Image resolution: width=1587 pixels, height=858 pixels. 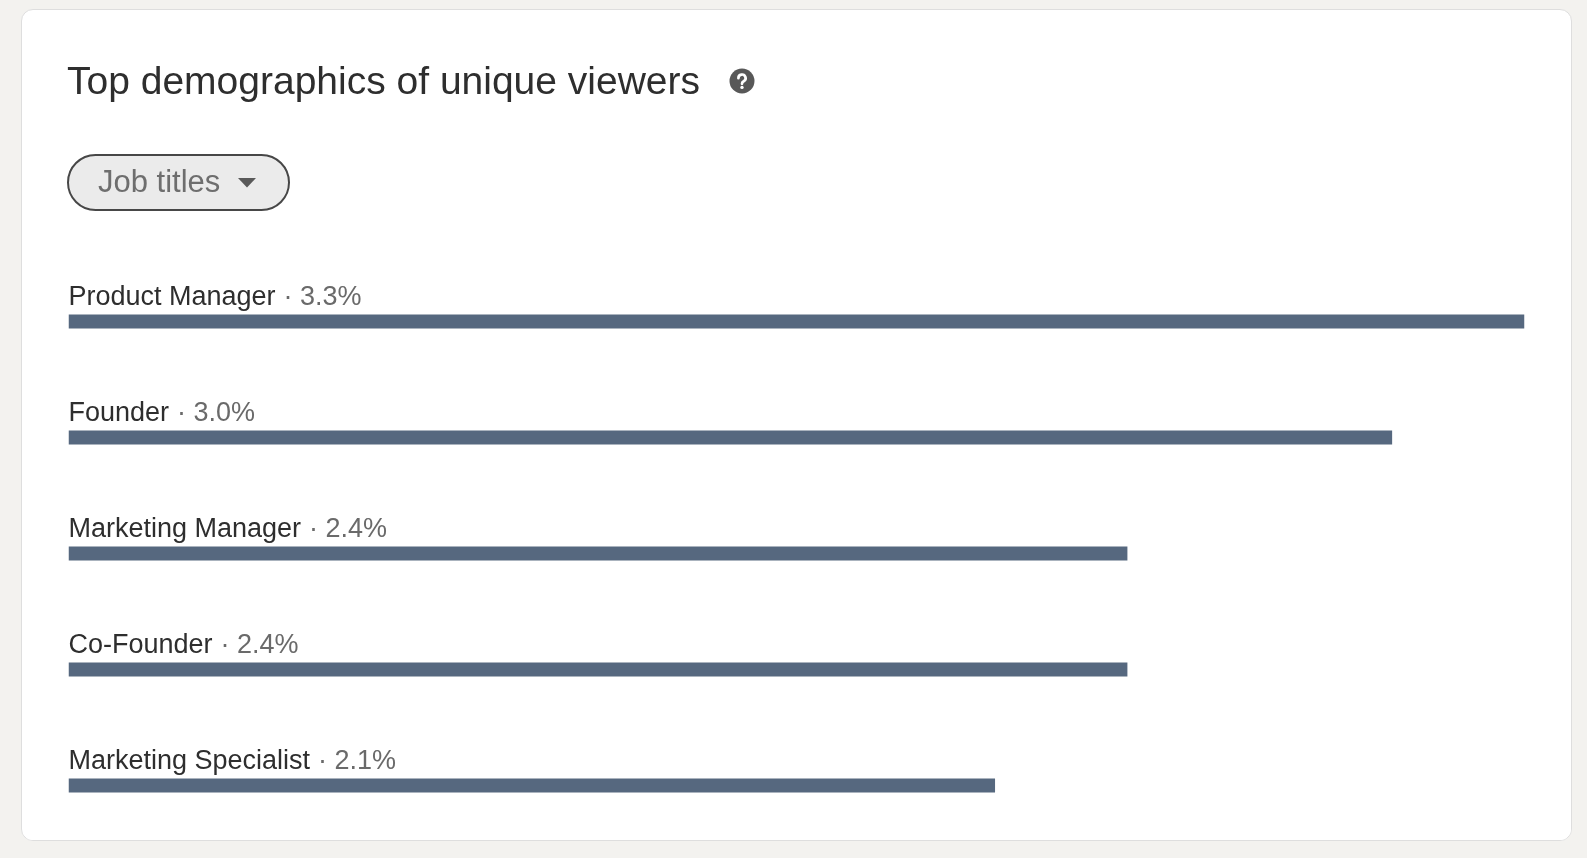 What do you see at coordinates (384, 81) in the screenshot?
I see `chart-title: Top demographics of unique viewers` at bounding box center [384, 81].